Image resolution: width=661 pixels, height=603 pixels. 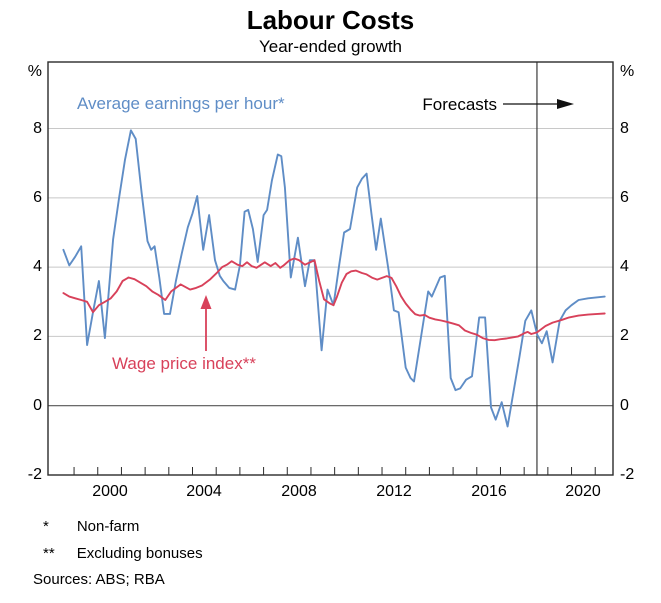 I want to click on footnote-1: * Non-farm, so click(x=91, y=526).